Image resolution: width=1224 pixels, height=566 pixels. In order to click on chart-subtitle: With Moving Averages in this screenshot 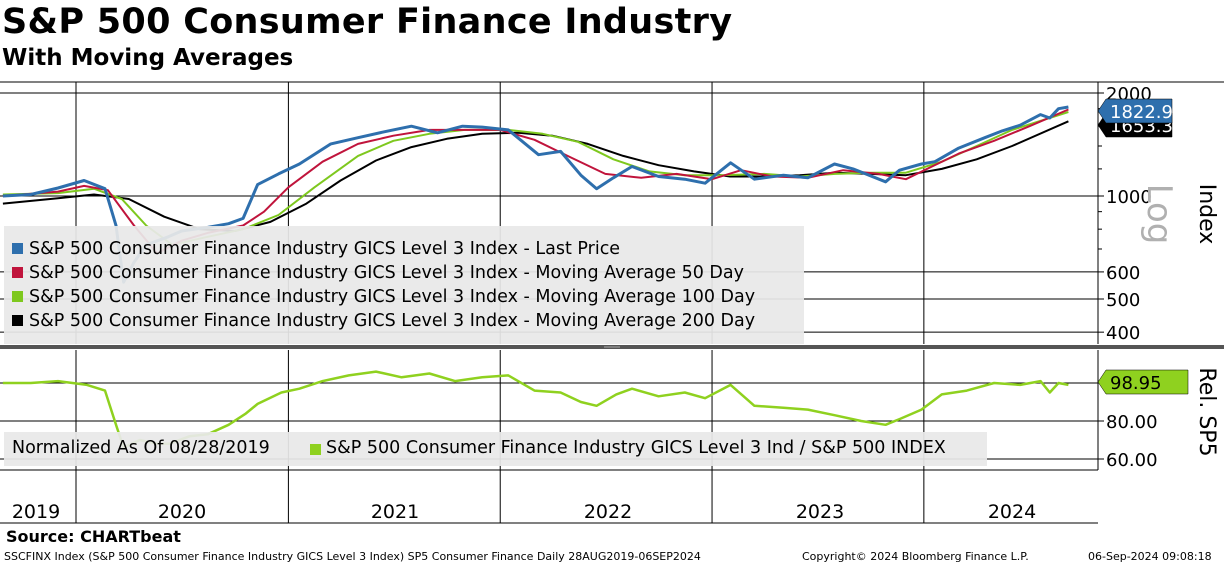, I will do `click(148, 58)`.